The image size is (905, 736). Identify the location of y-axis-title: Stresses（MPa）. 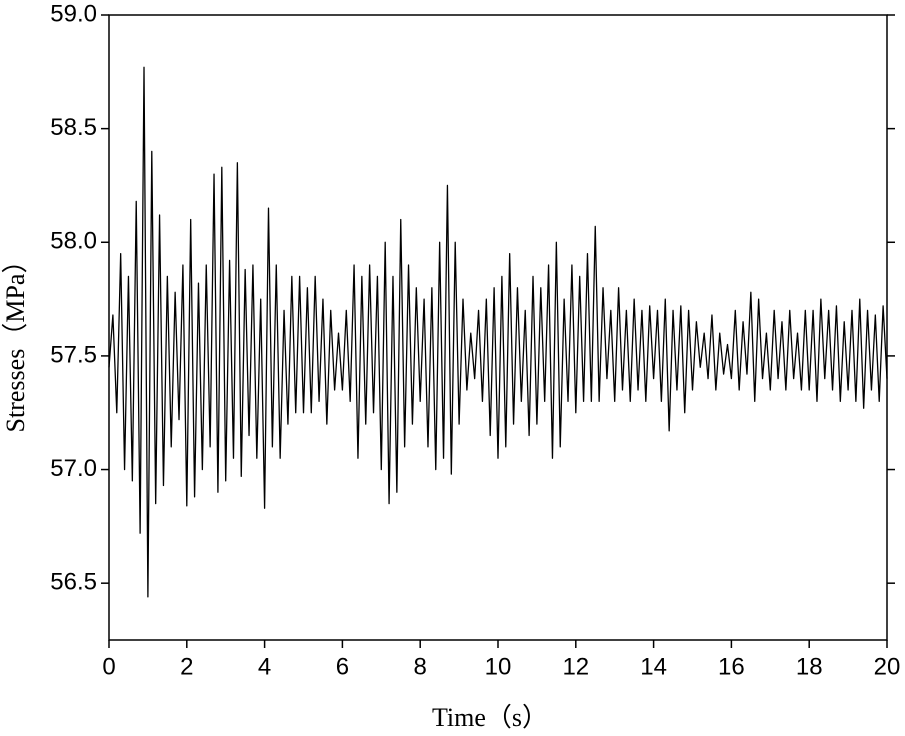
(15, 340).